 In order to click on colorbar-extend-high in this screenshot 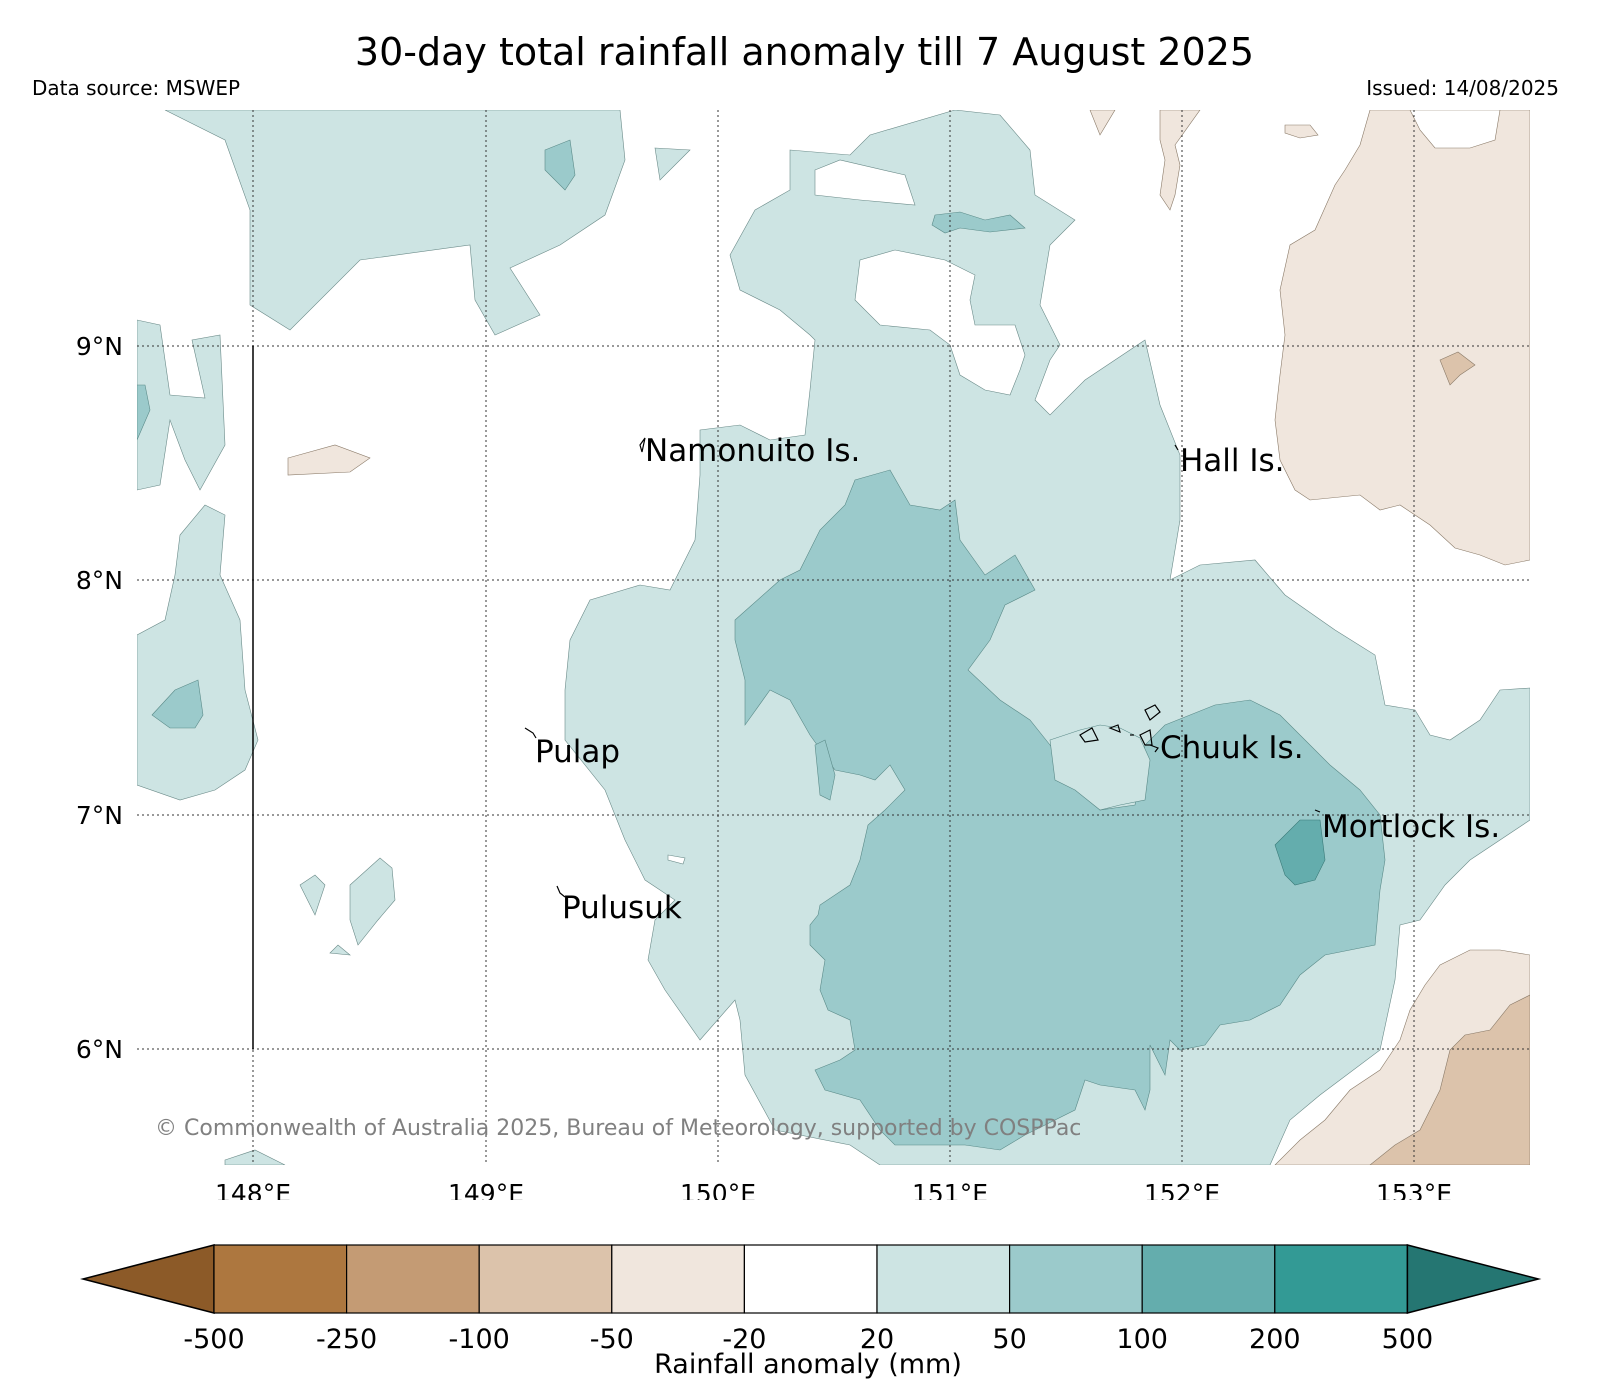, I will do `click(1474, 1279)`.